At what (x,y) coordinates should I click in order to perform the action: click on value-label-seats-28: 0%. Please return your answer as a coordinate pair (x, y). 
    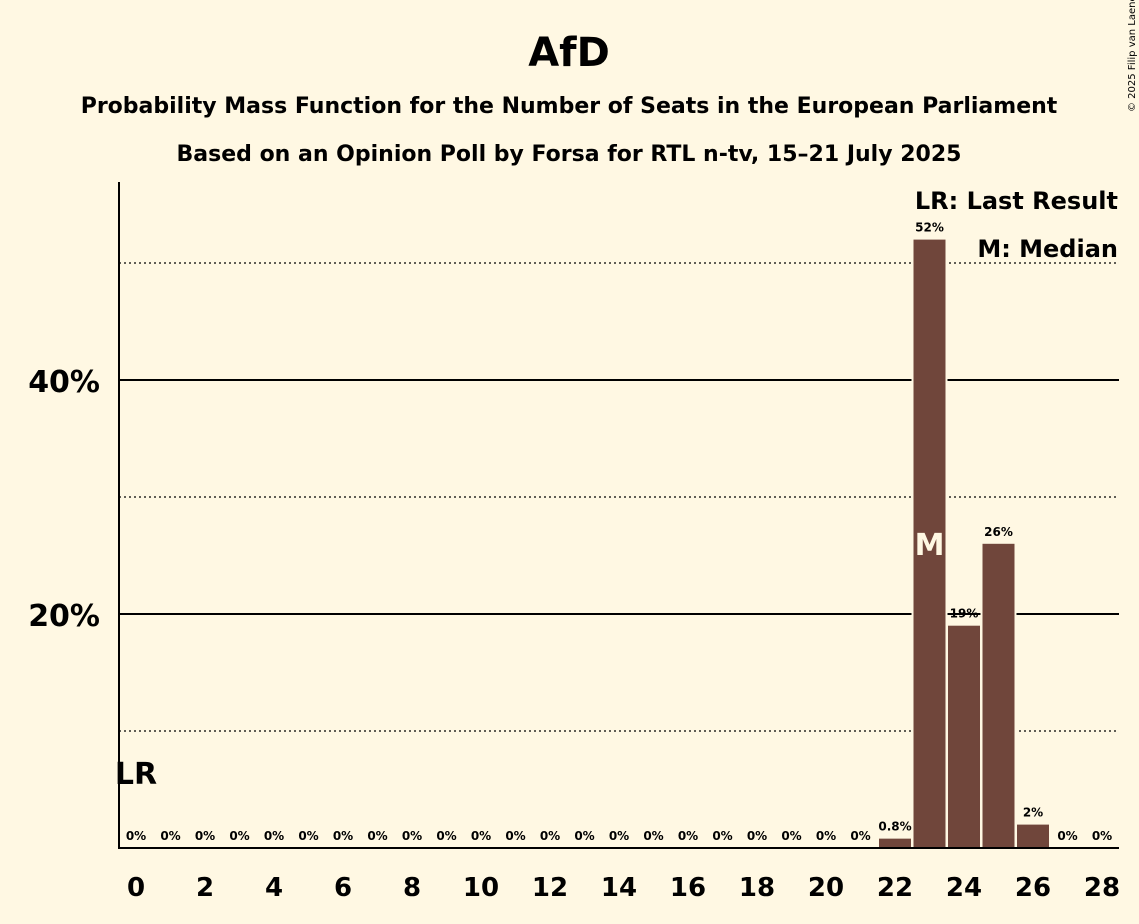
    Looking at the image, I should click on (1102, 836).